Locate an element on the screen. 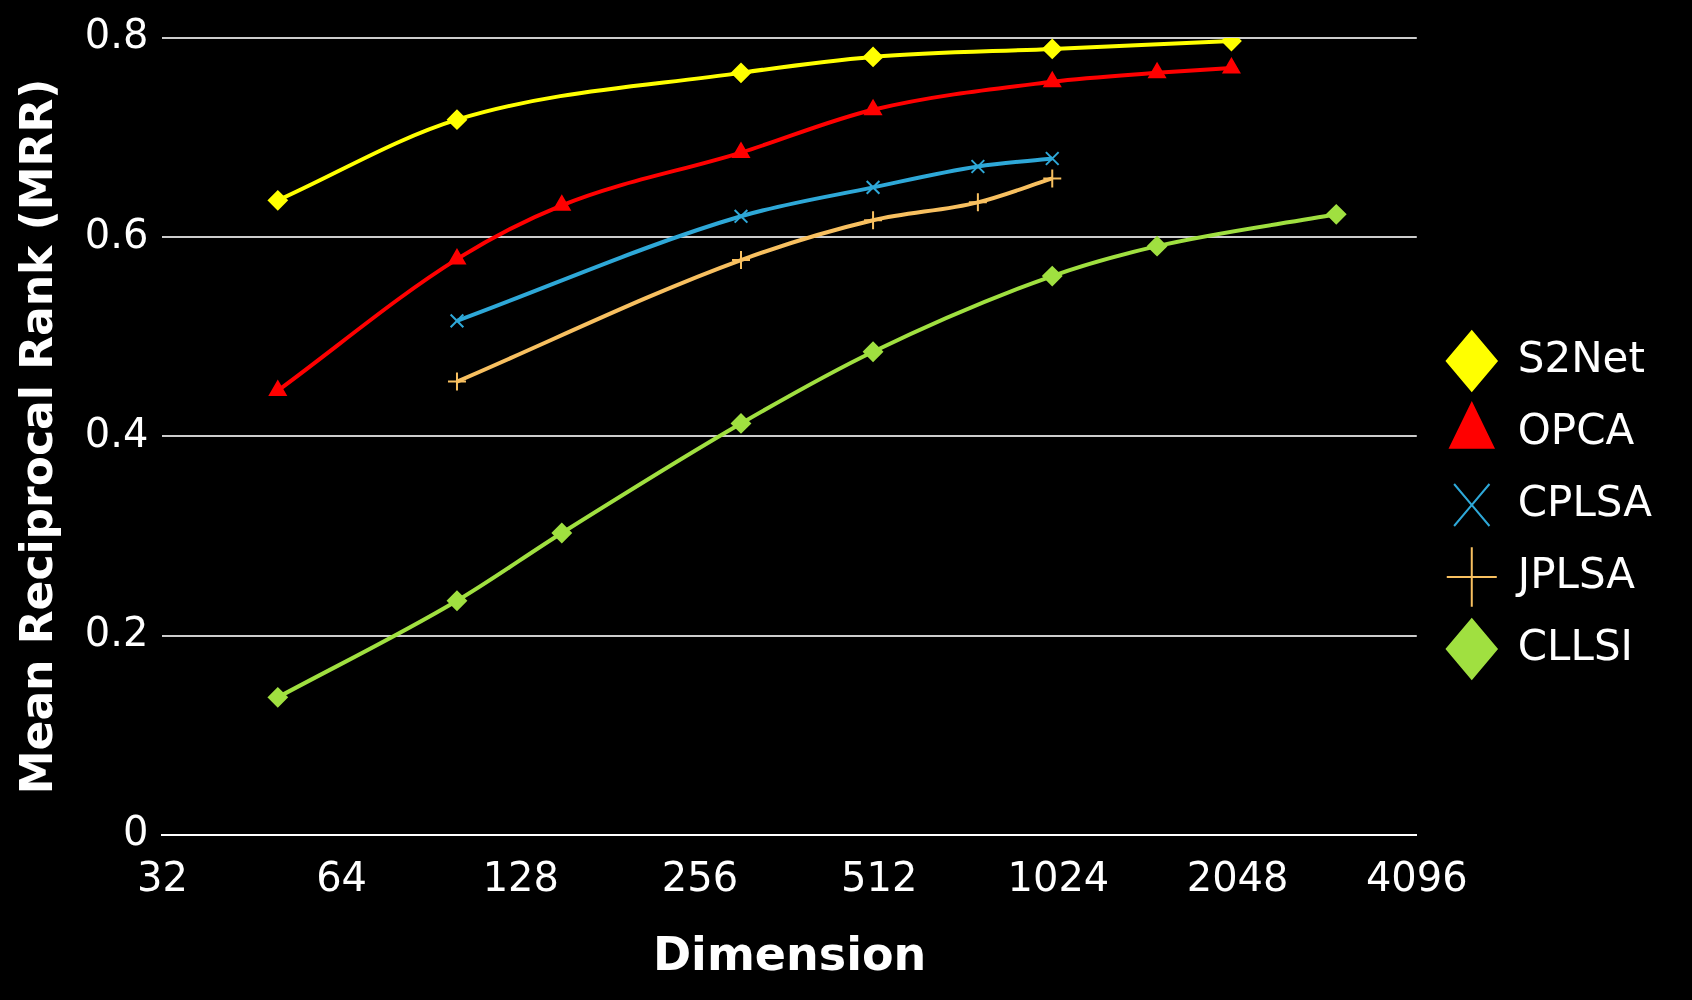 The height and width of the screenshot is (1000, 1692). y-tick-label: 0.2 is located at coordinates (116, 631).